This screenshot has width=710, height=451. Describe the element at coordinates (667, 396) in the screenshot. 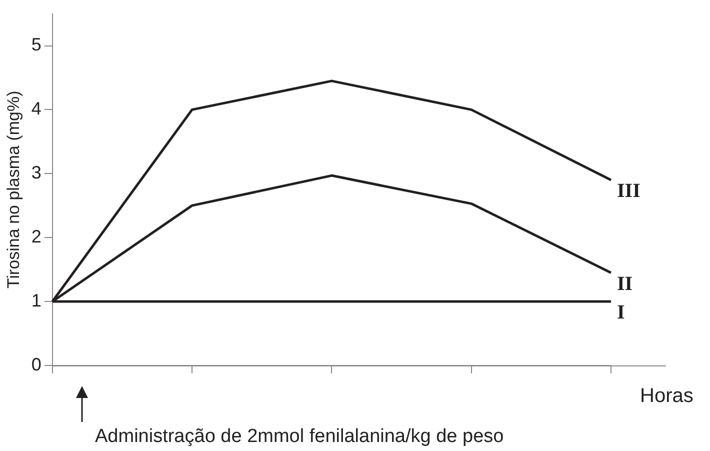

I see `x-axis-title: Horas` at that location.